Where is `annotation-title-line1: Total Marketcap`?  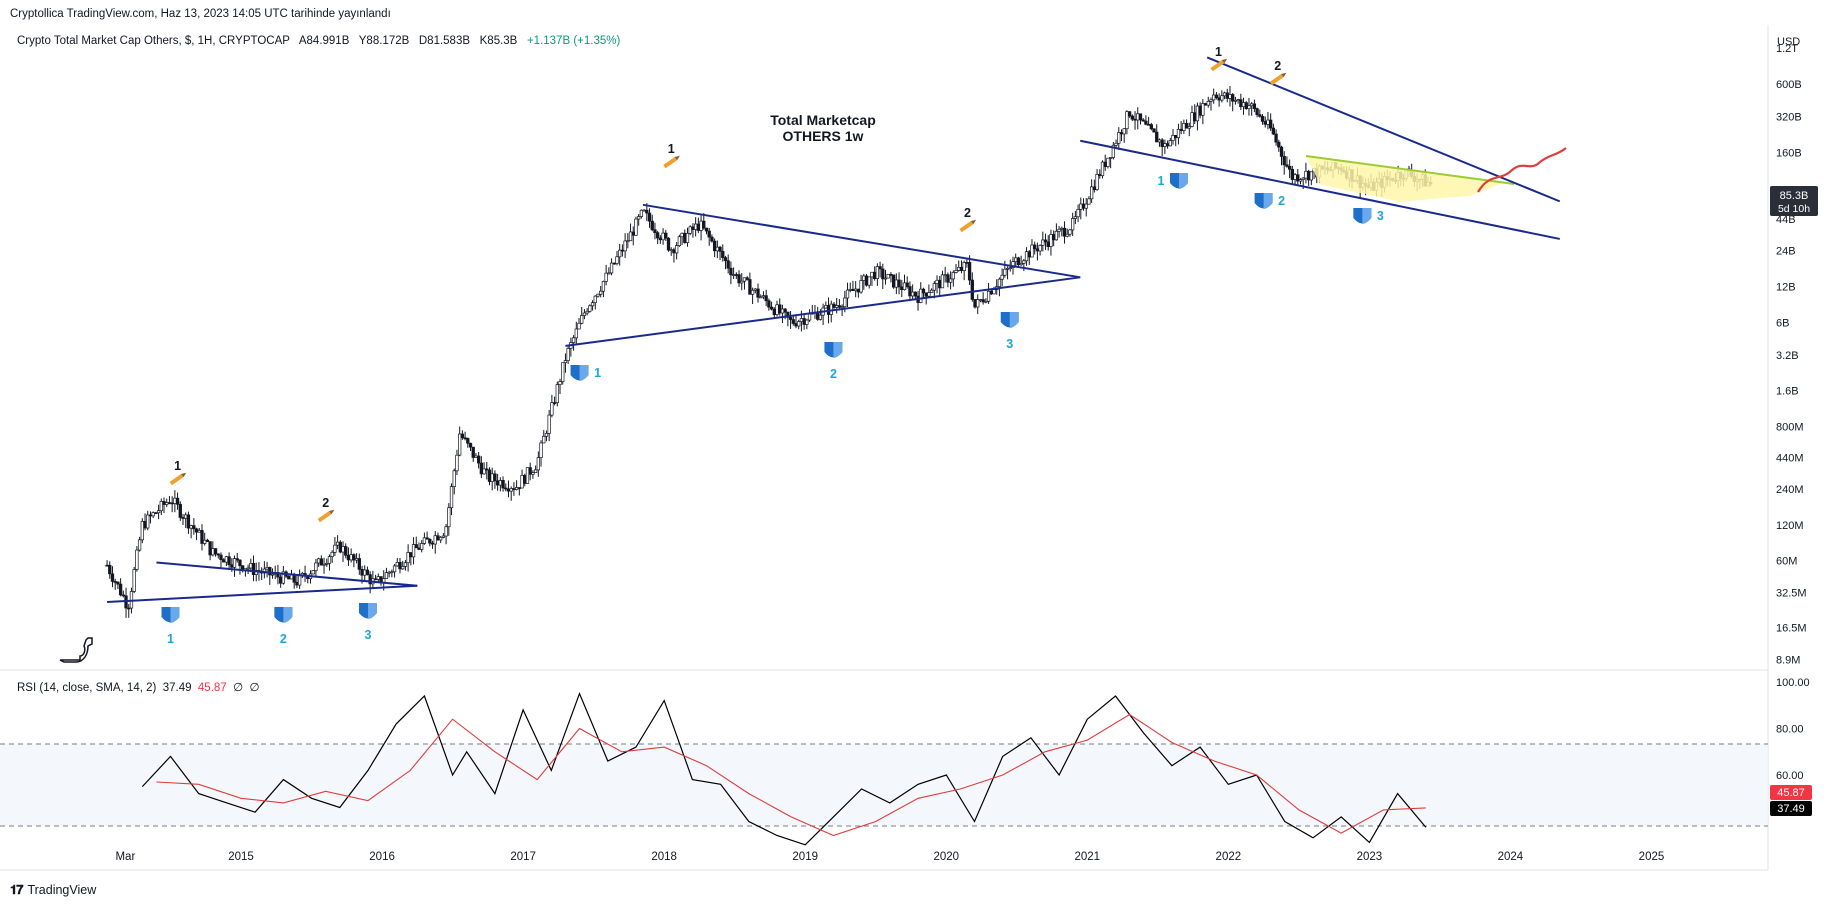
annotation-title-line1: Total Marketcap is located at coordinates (823, 120).